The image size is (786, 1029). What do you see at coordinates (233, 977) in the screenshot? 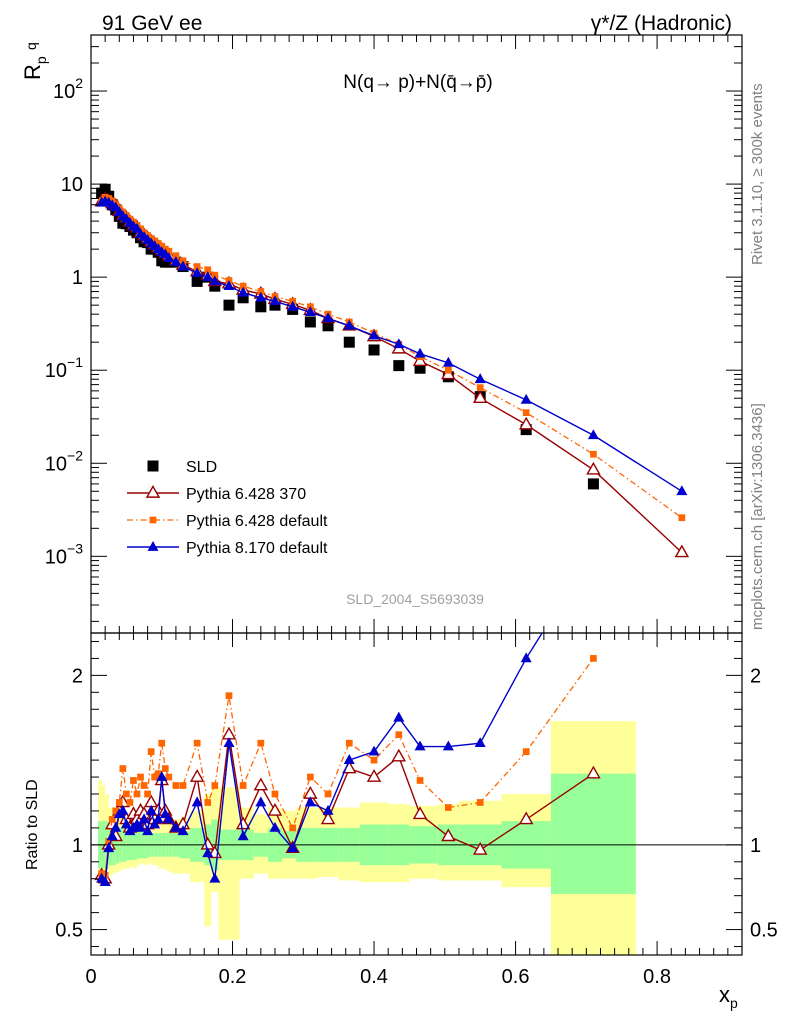
I see `x-tick-label: 0.2` at bounding box center [233, 977].